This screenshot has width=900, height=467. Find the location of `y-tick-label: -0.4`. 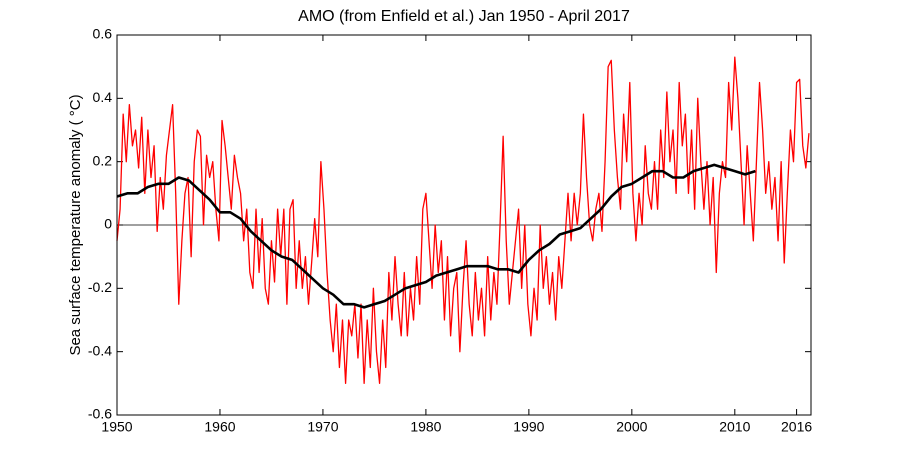

y-tick-label: -0.4 is located at coordinates (100, 350).